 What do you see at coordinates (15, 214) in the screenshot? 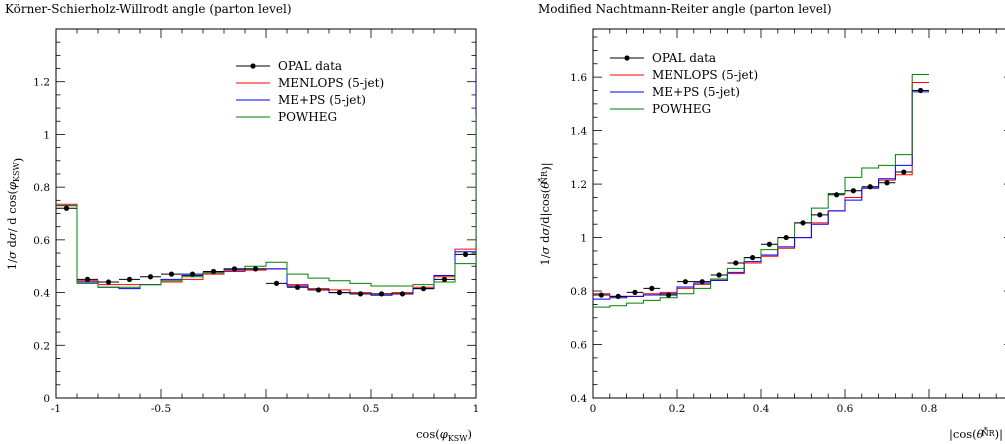
I see `y-axis-label: 1/σ dσ/ d cos(φKSW)` at bounding box center [15, 214].